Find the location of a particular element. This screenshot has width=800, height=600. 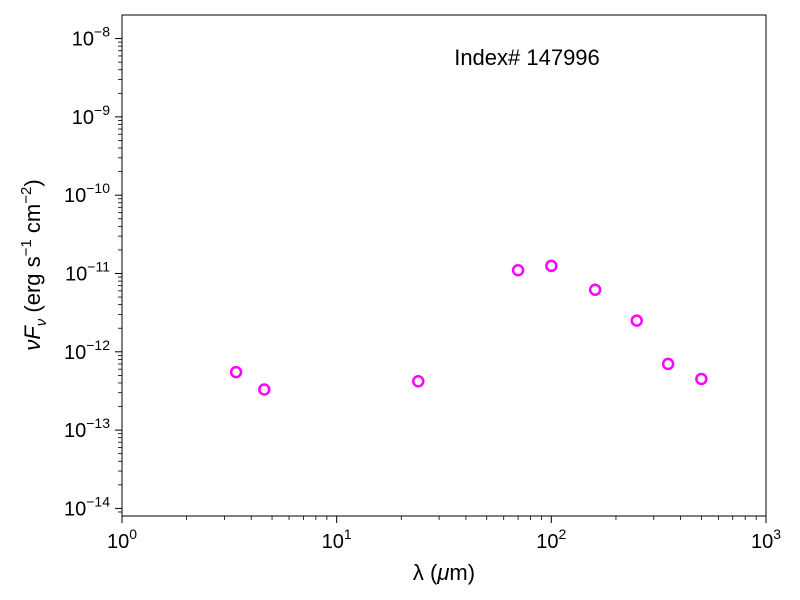

y-label-nu: ν is located at coordinates (32, 345).